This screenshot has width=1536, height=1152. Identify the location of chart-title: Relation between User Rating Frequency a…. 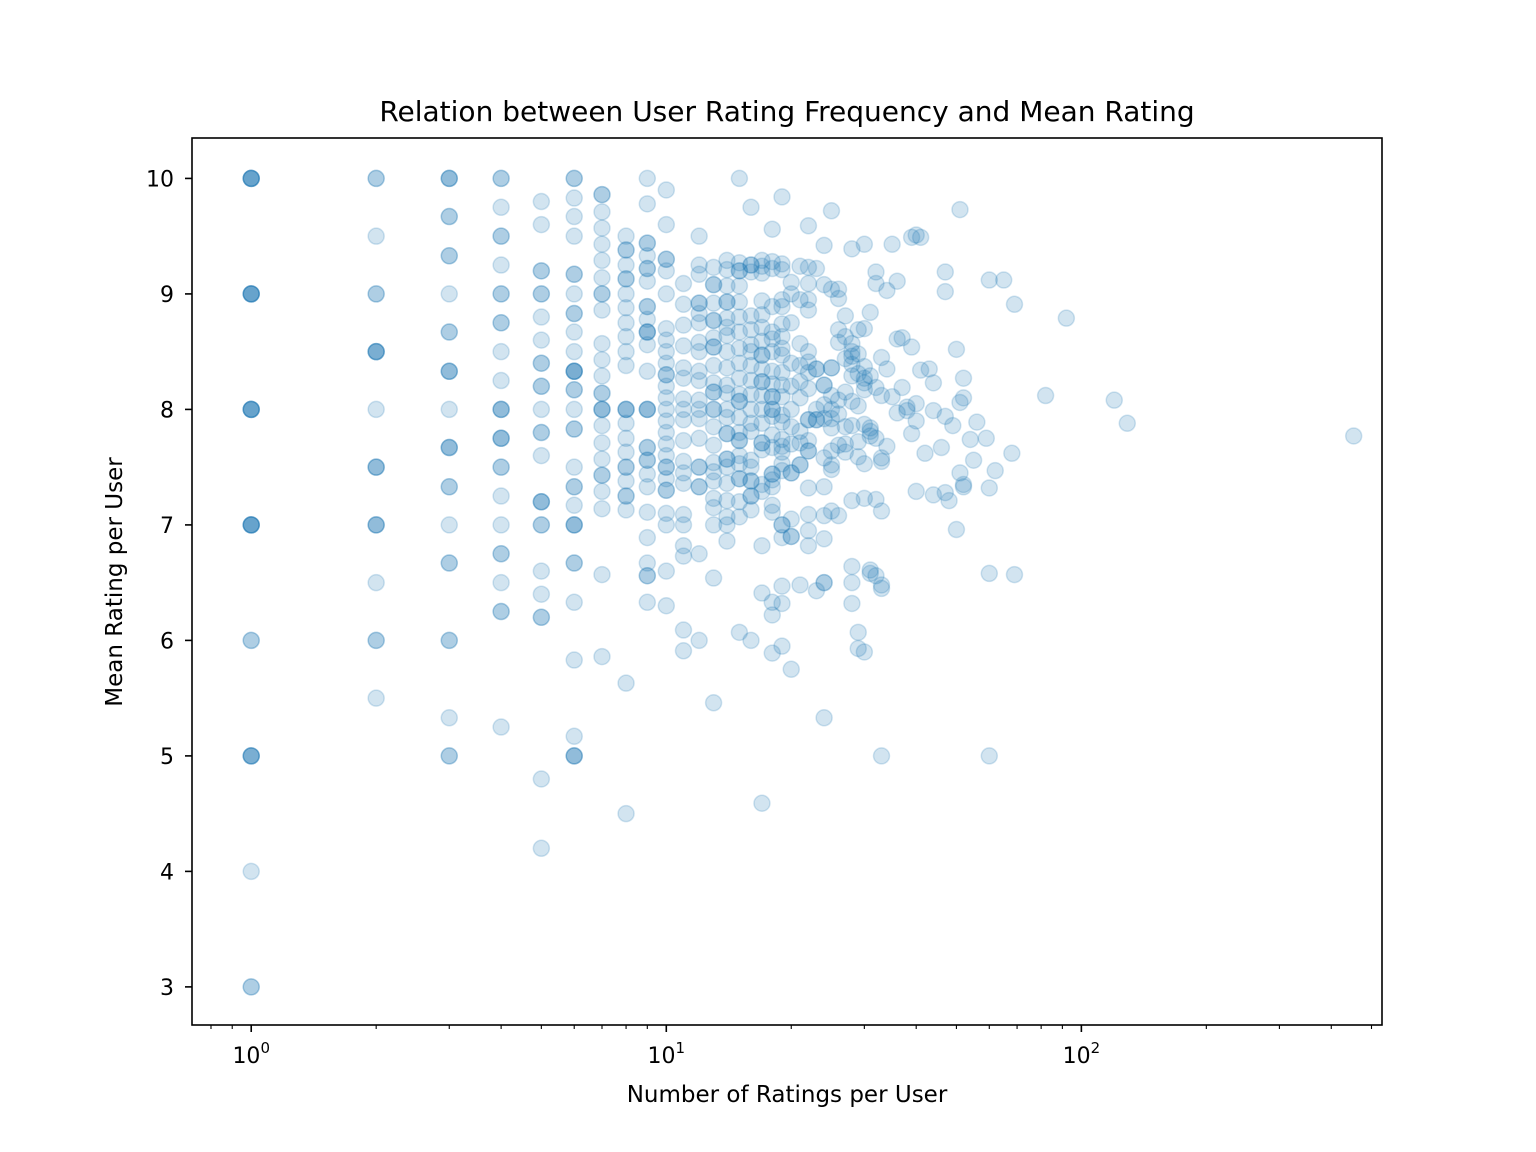
(786, 111).